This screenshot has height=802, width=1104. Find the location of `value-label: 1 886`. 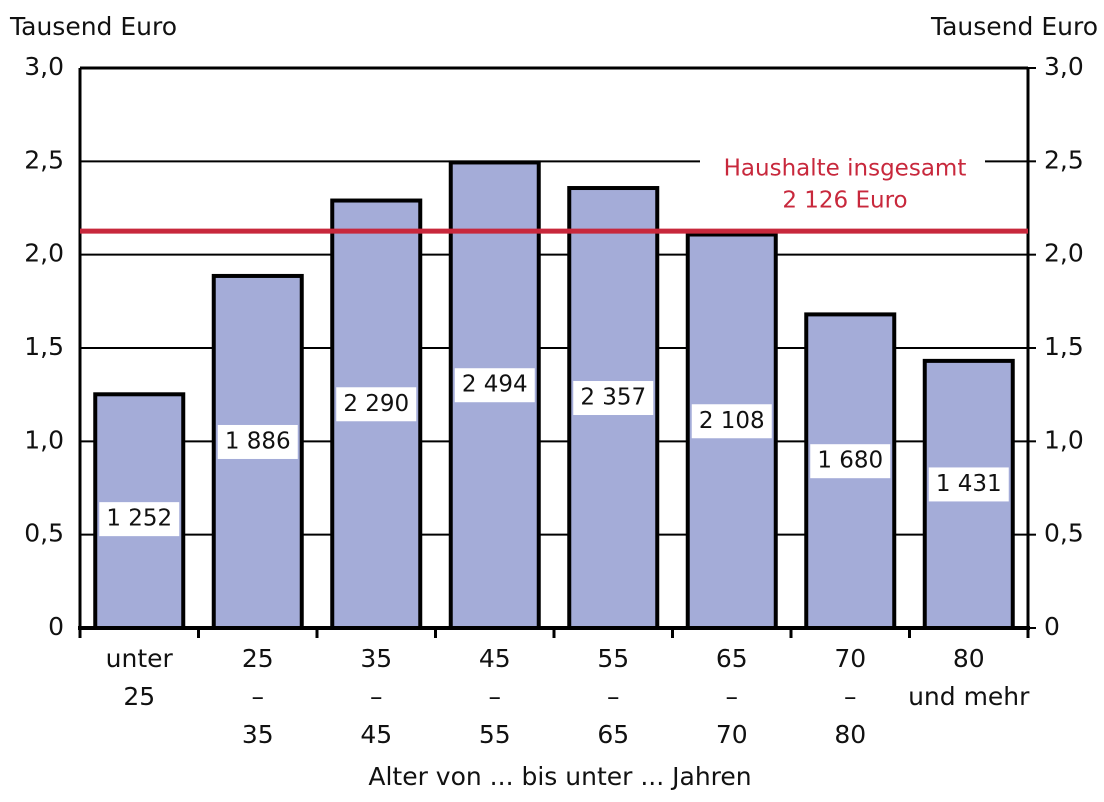

value-label: 1 886 is located at coordinates (258, 441).